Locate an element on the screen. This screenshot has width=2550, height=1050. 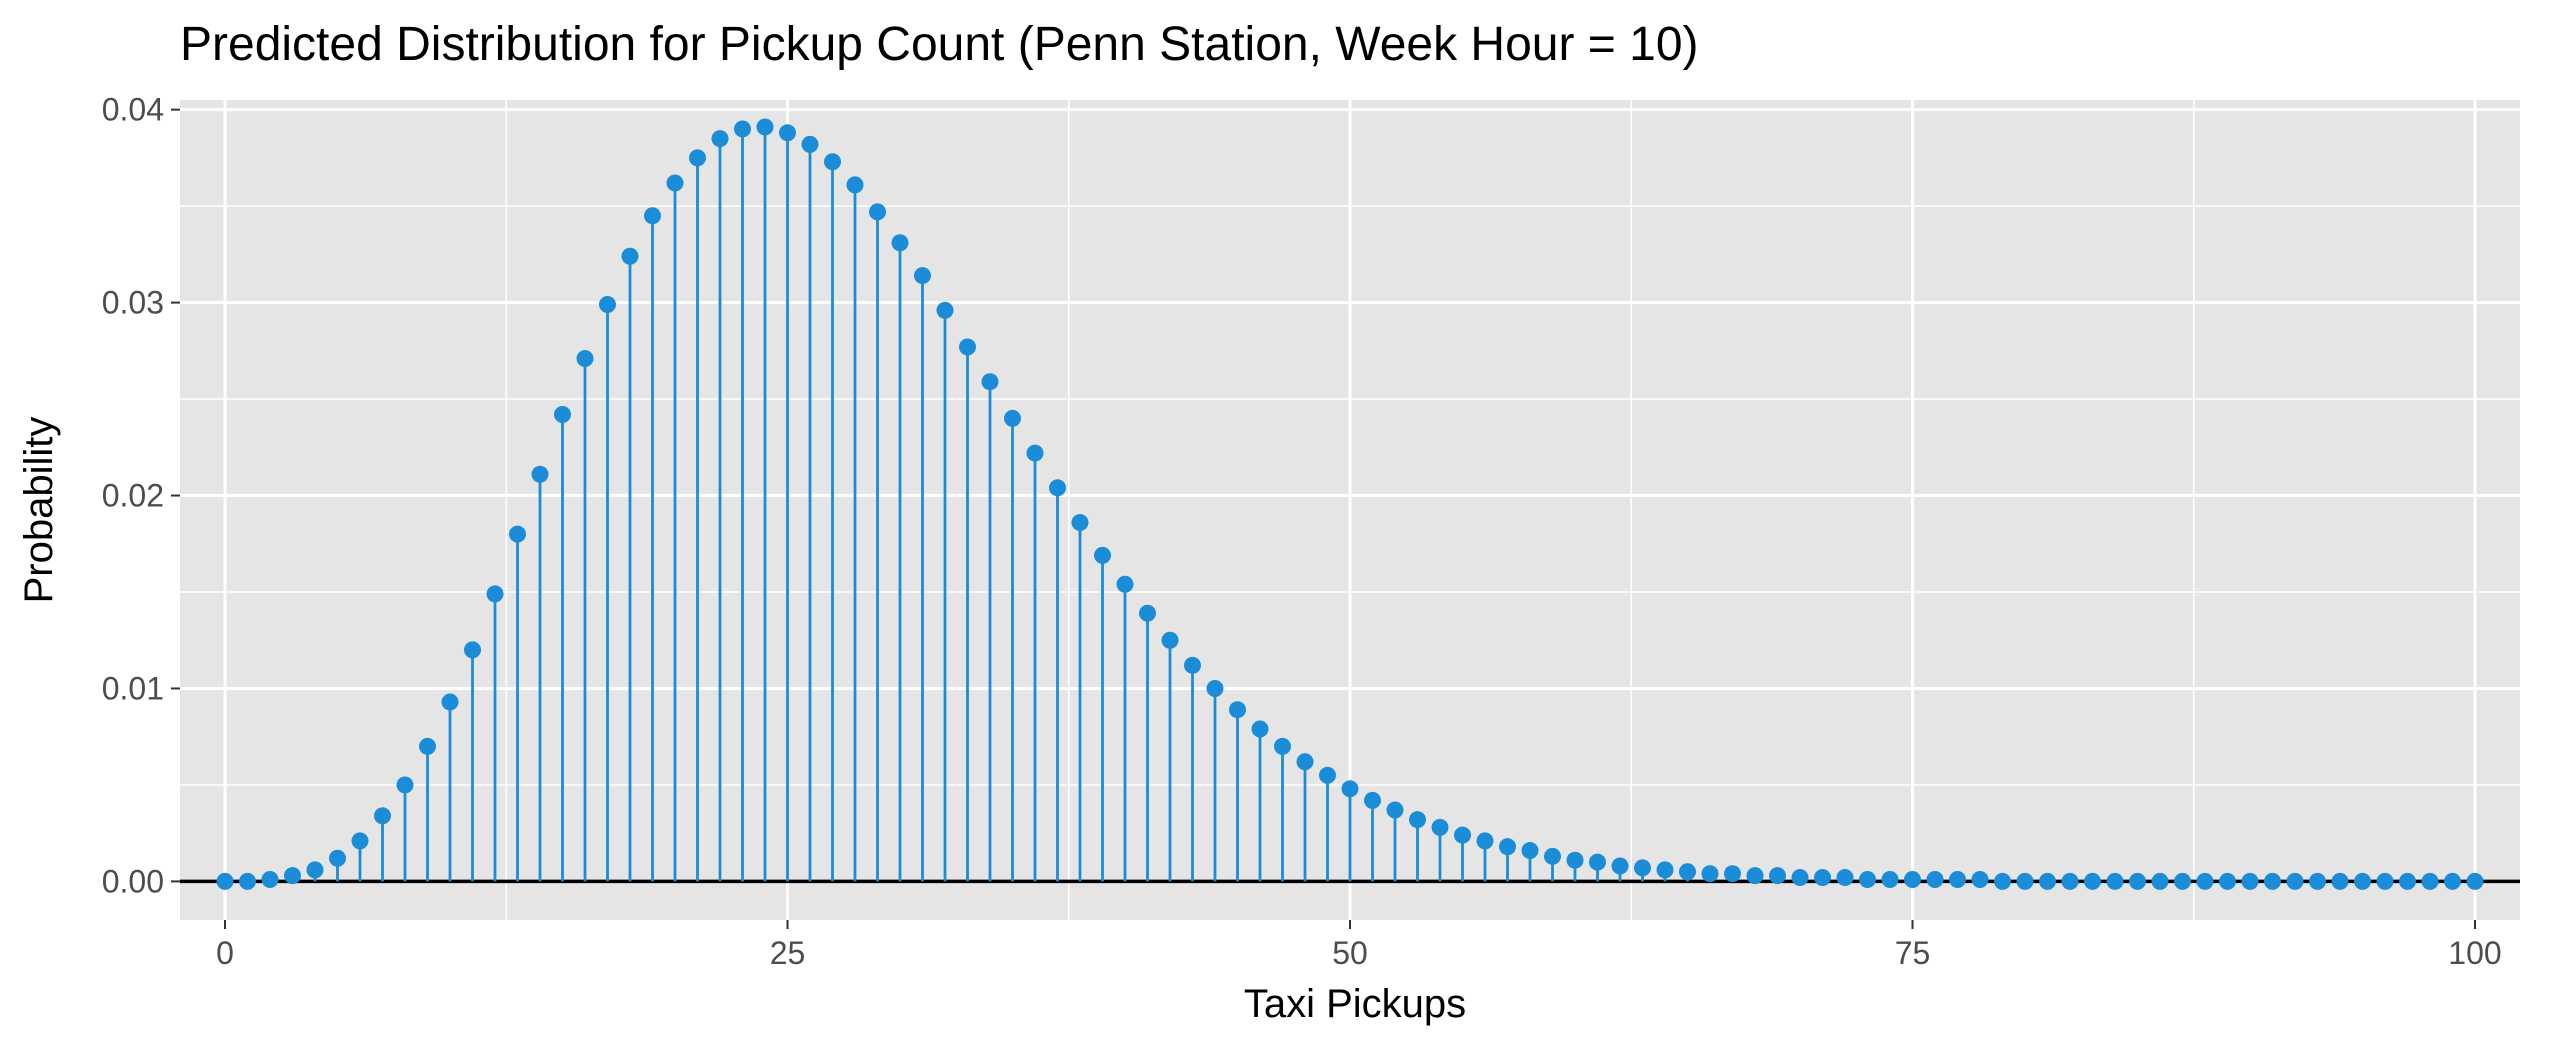
x-tick-label: 75 is located at coordinates (1913, 953).